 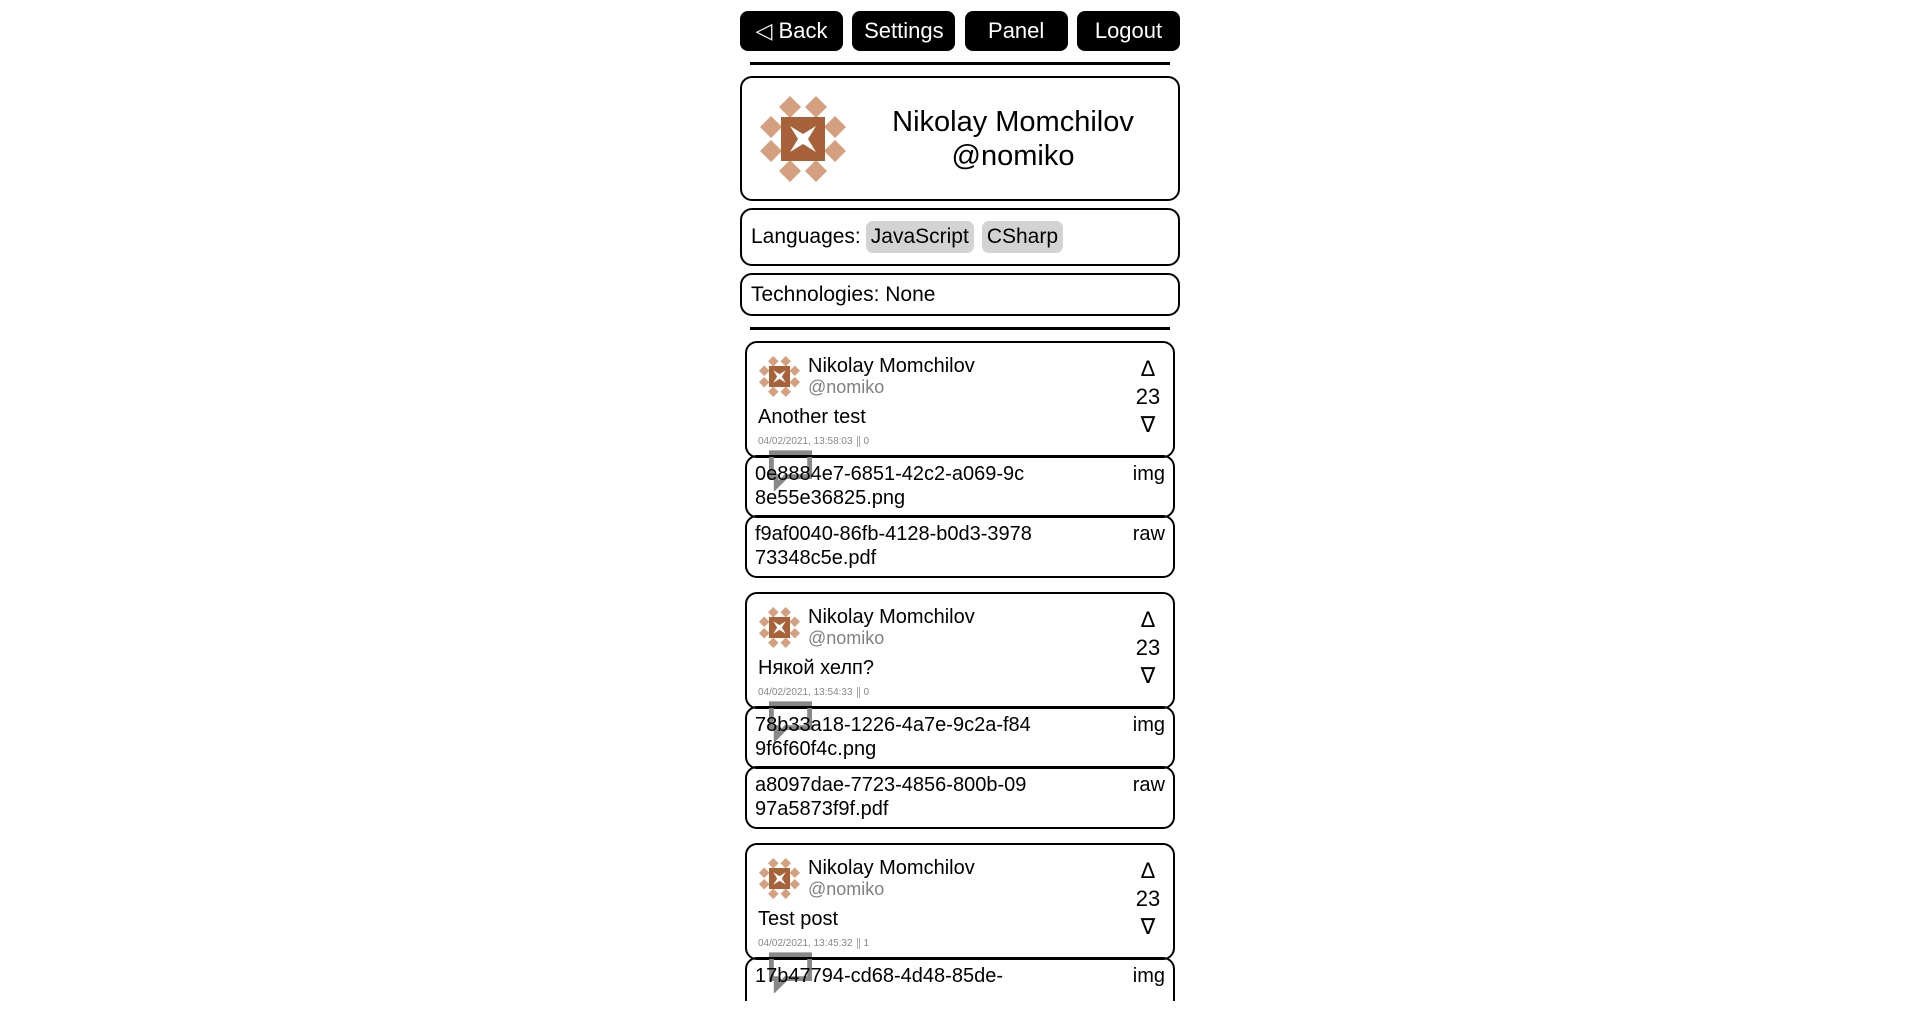 I want to click on profile-info: Nikolay Momchilov @nomiko, so click(x=1013, y=139).